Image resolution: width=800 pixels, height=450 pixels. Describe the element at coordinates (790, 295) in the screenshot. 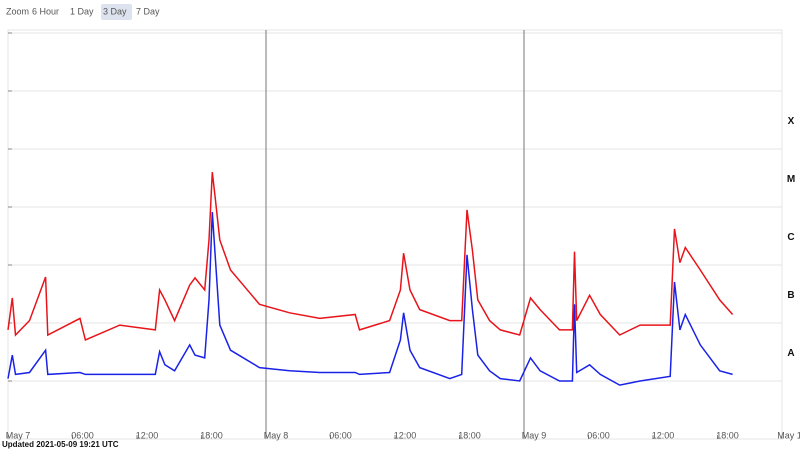

I see `flare-class-label: B` at that location.